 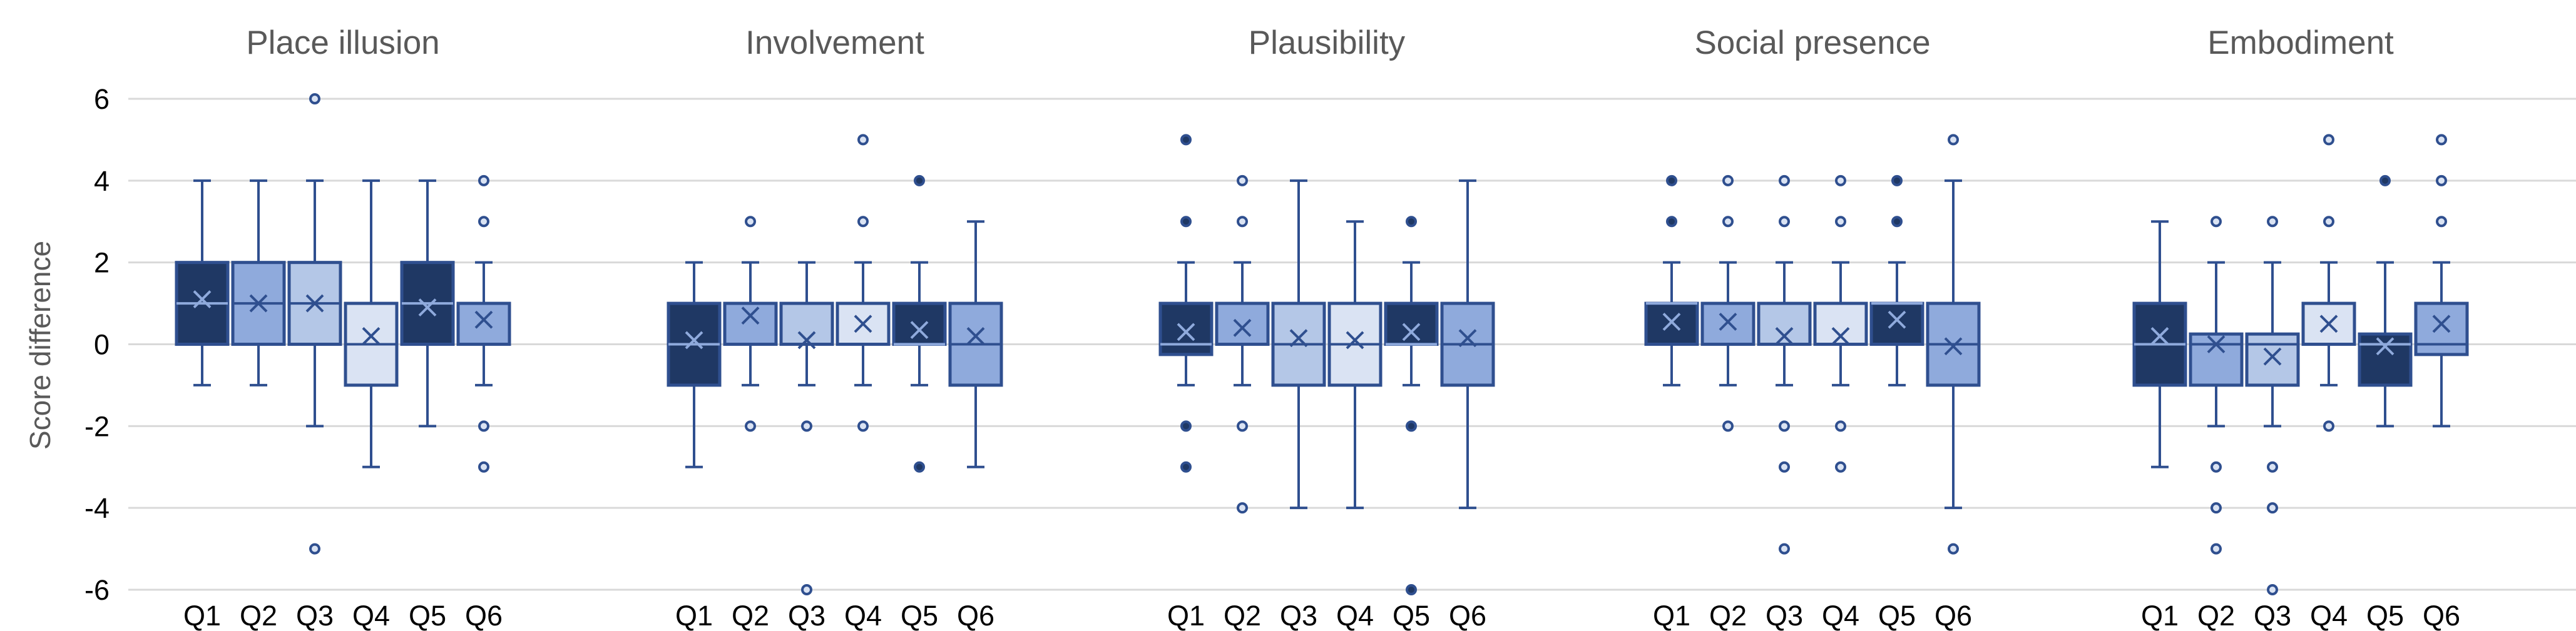 What do you see at coordinates (97, 426) in the screenshot?
I see `y-tick-label: -2` at bounding box center [97, 426].